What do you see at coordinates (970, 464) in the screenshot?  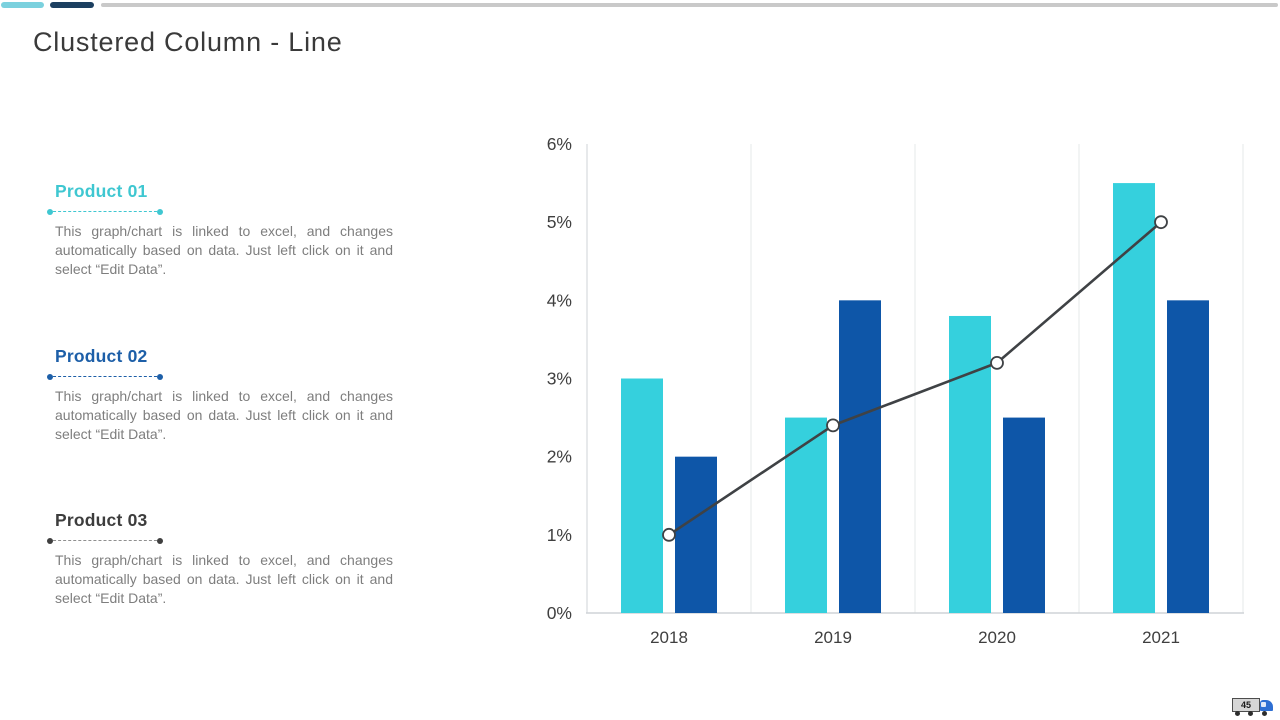 I see `bar-product-01-2020` at bounding box center [970, 464].